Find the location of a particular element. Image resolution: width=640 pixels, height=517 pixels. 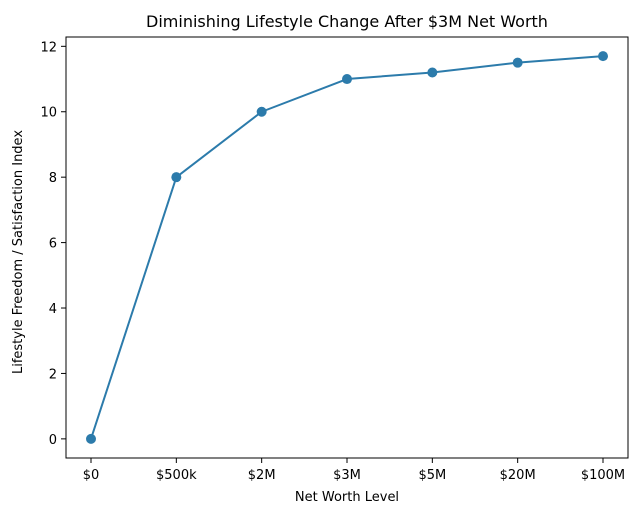

y-tick-label: 2 is located at coordinates (53, 374).